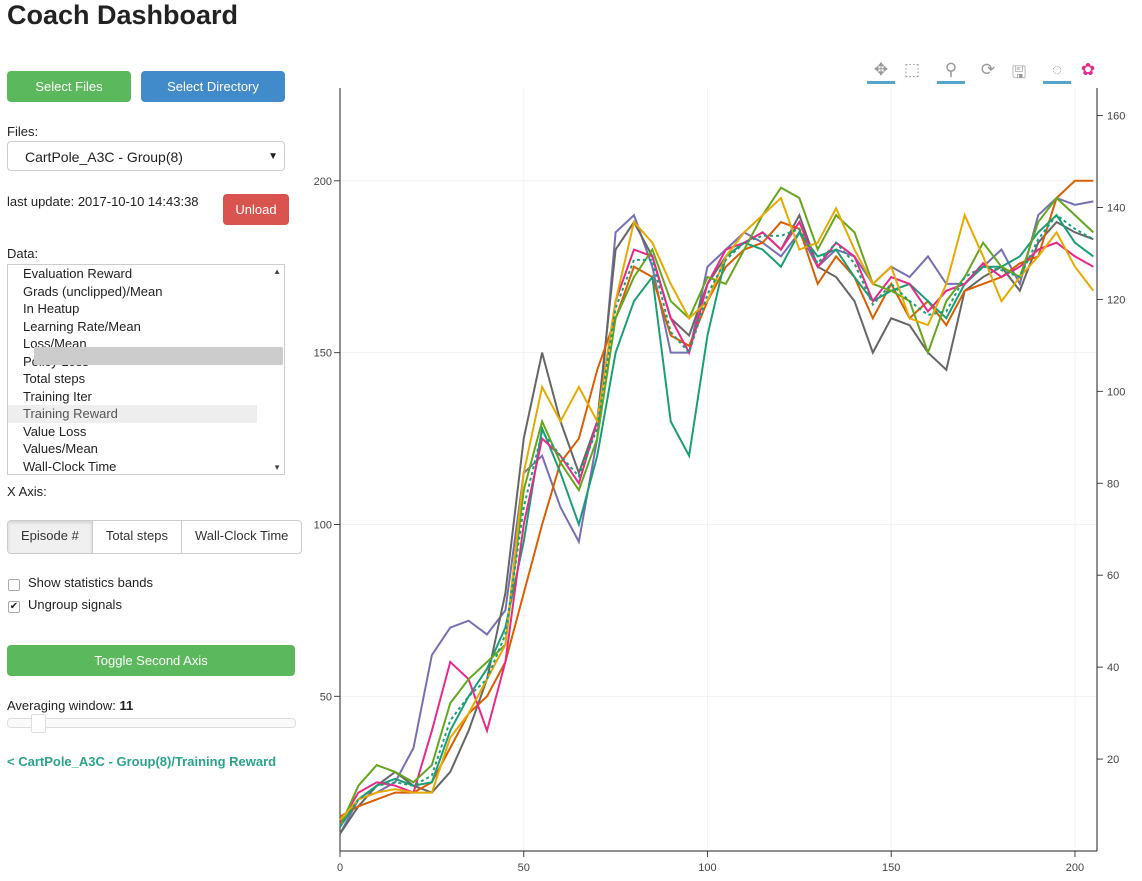 Image resolution: width=1142 pixels, height=881 pixels. What do you see at coordinates (103, 201) in the screenshot?
I see `last-update: last update: 2017-10-10 14:43:38` at bounding box center [103, 201].